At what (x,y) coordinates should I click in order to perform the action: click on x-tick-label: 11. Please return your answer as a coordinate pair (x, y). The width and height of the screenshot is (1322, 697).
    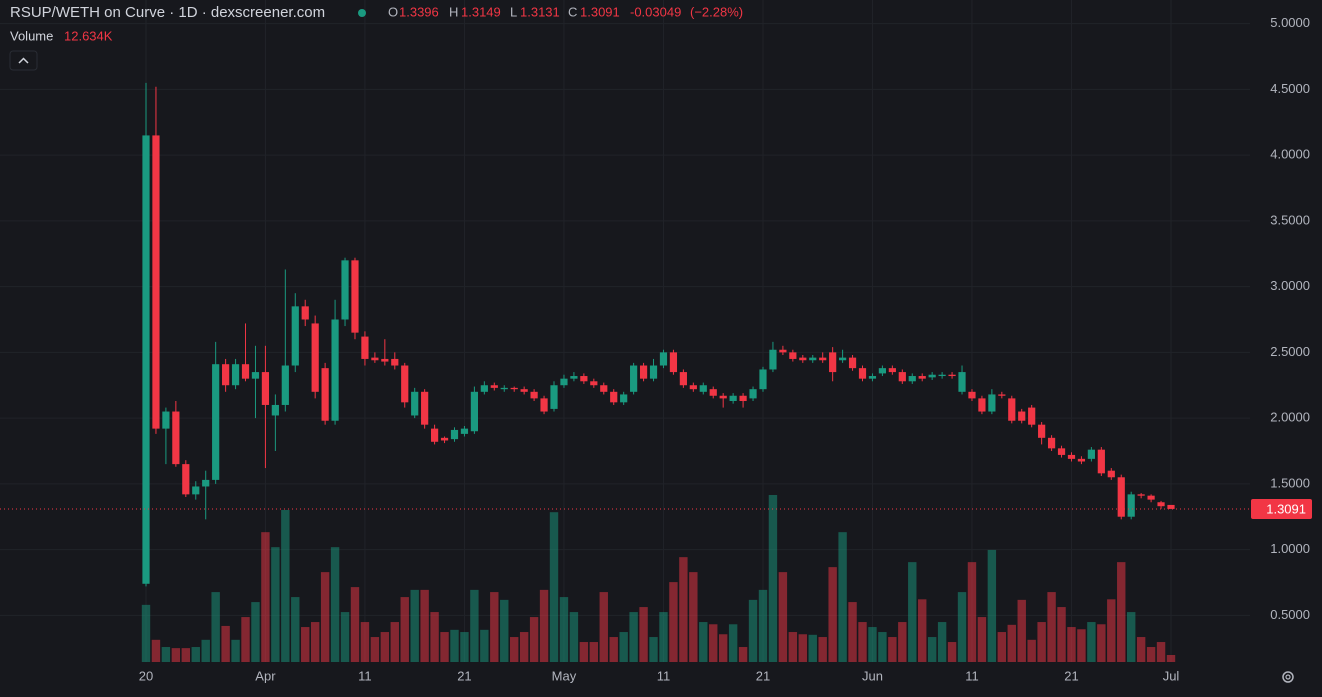
    Looking at the image, I should click on (972, 675).